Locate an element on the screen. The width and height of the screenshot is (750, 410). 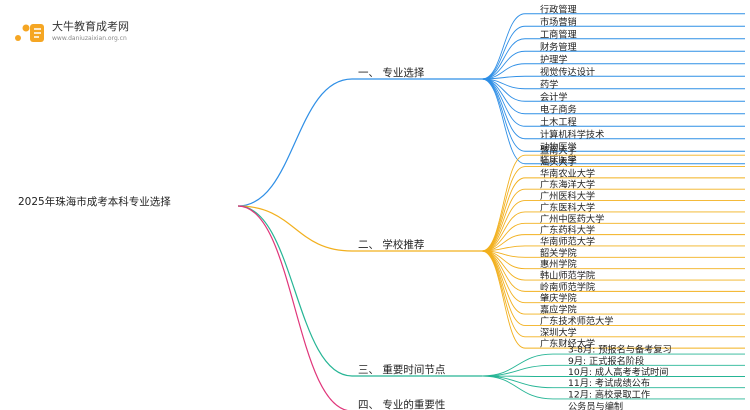
branch-4-child-label: 公务员与编制 is located at coordinates (595, 405).